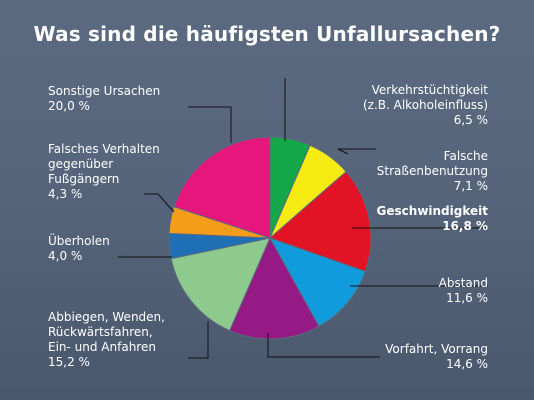 This screenshot has height=400, width=534. I want to click on slice-label-text: gegenüber, so click(81, 164).